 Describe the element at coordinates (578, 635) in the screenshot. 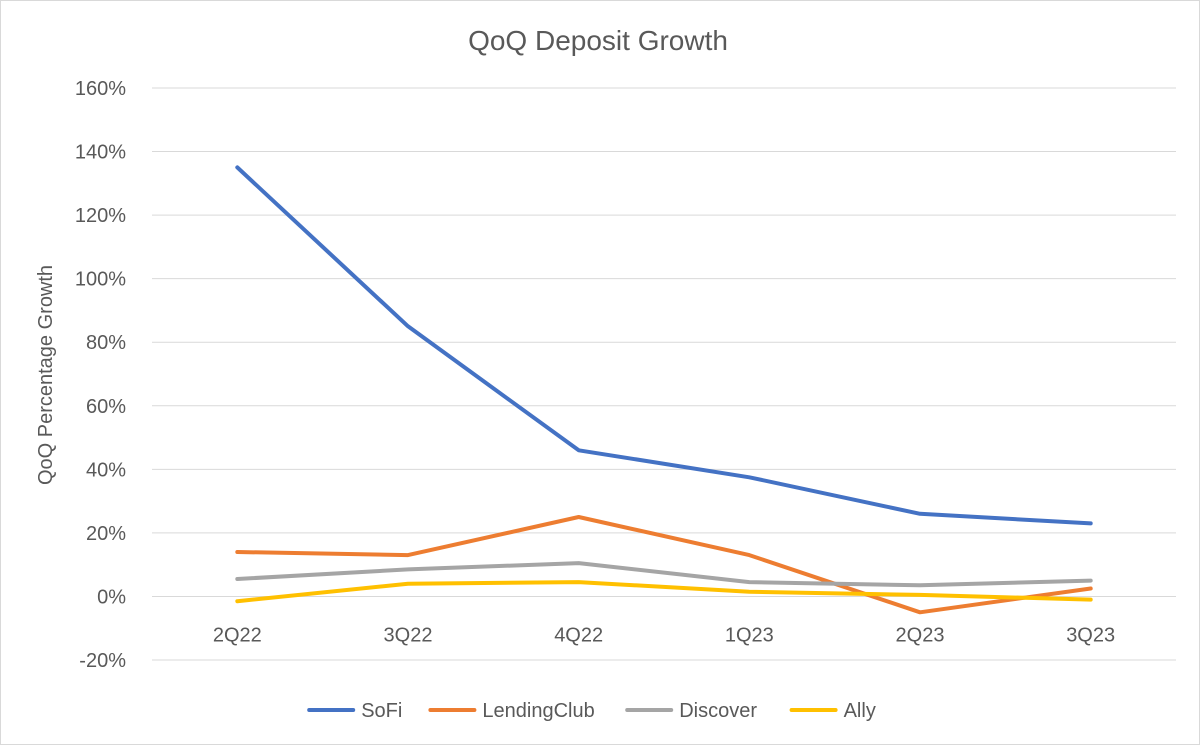

I see `x-tick-label: 4Q22` at that location.